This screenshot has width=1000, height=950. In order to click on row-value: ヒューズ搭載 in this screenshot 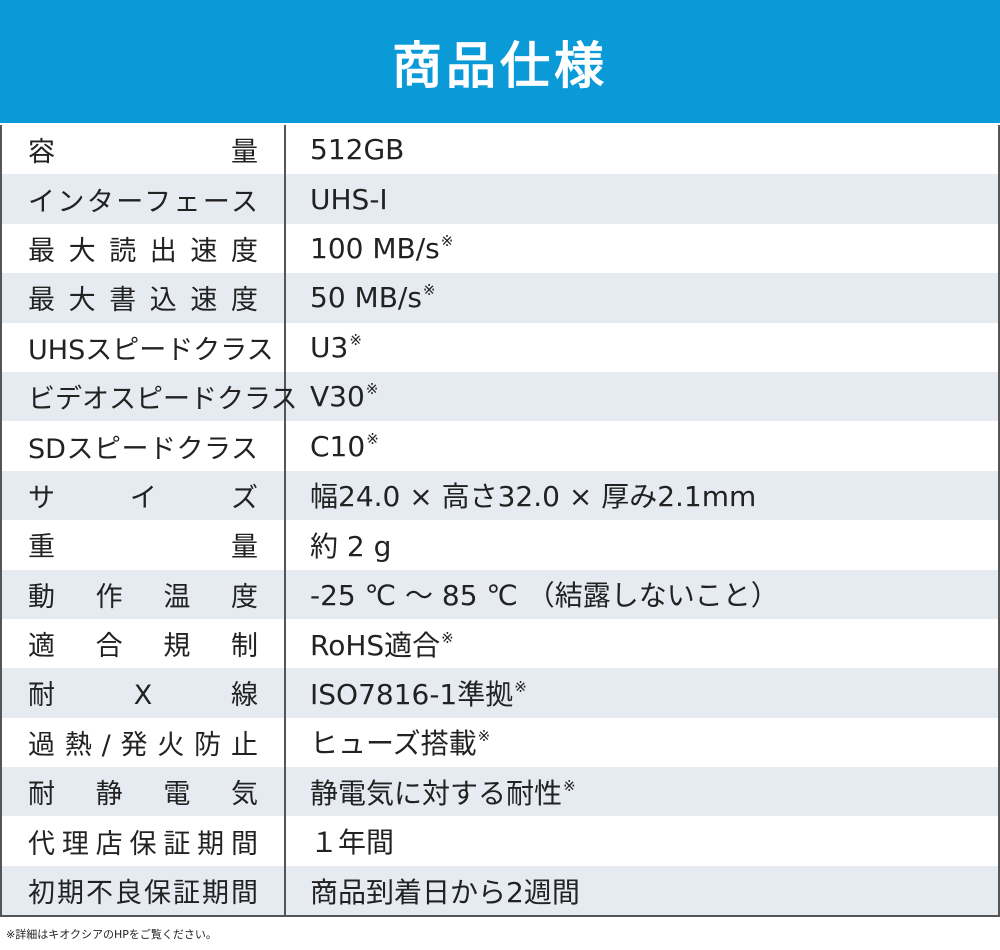, I will do `click(393, 744)`.